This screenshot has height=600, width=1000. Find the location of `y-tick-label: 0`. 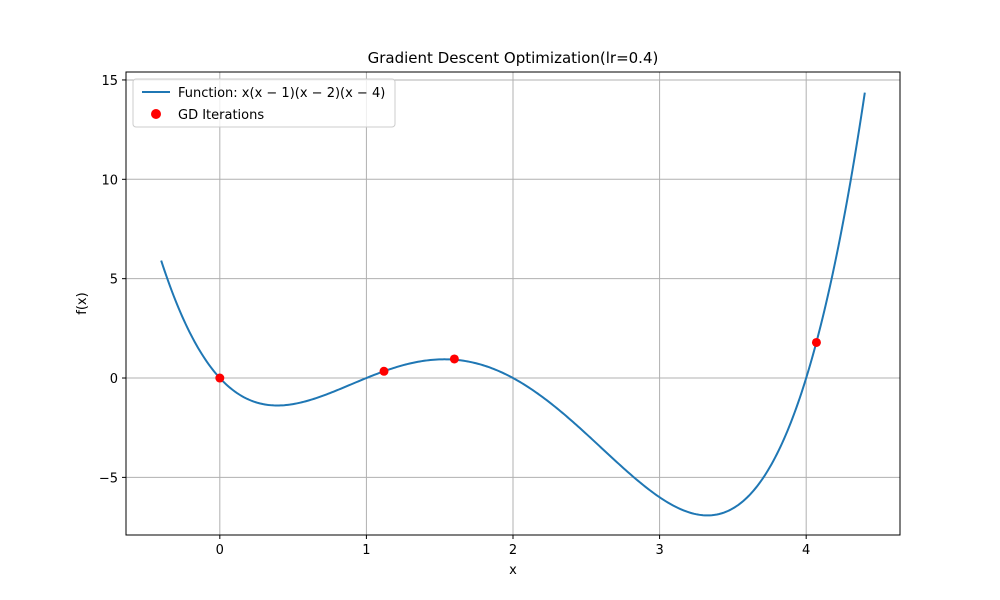

y-tick-label: 0 is located at coordinates (114, 379).